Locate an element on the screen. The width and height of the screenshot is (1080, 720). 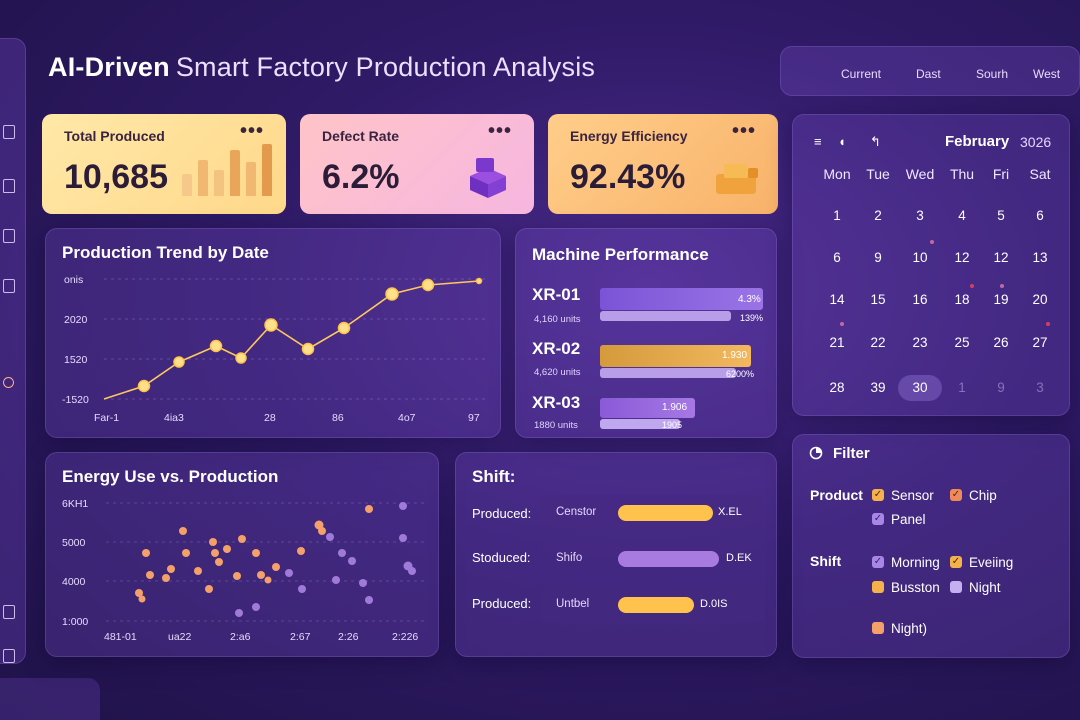
checkbox-night is located at coordinates (956, 587).